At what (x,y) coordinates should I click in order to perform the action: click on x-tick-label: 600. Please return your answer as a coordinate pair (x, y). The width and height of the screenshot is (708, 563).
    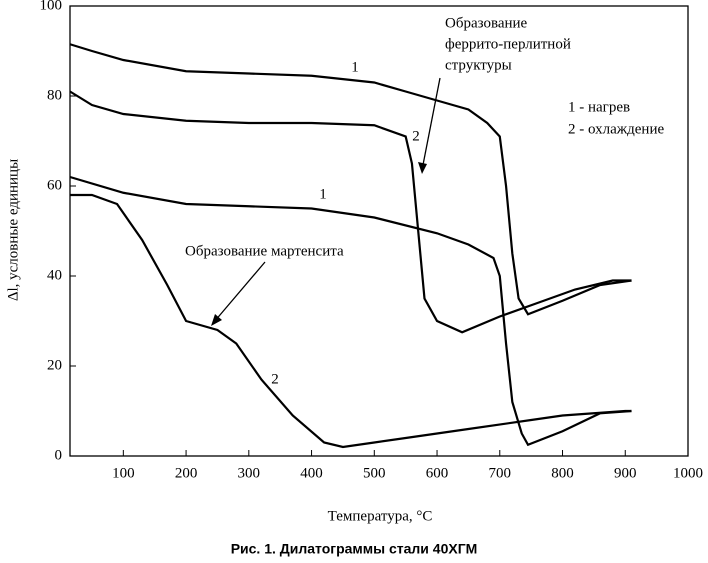
    Looking at the image, I should click on (437, 473).